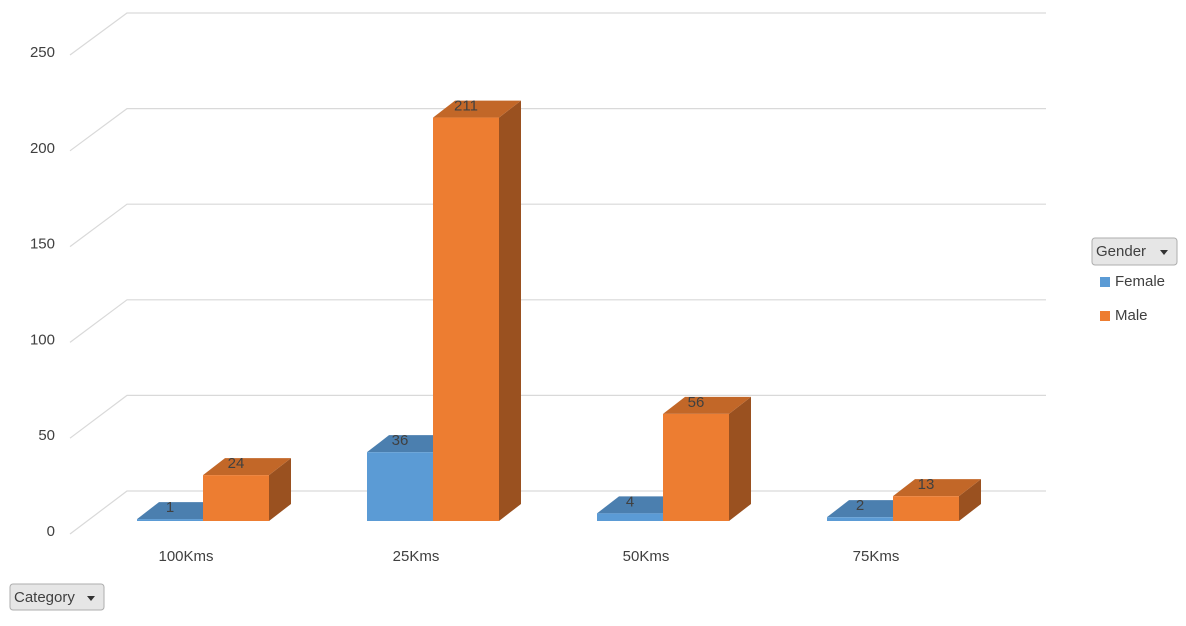 Image resolution: width=1186 pixels, height=626 pixels. Describe the element at coordinates (630, 501) in the screenshot. I see `value-label: 4` at that location.